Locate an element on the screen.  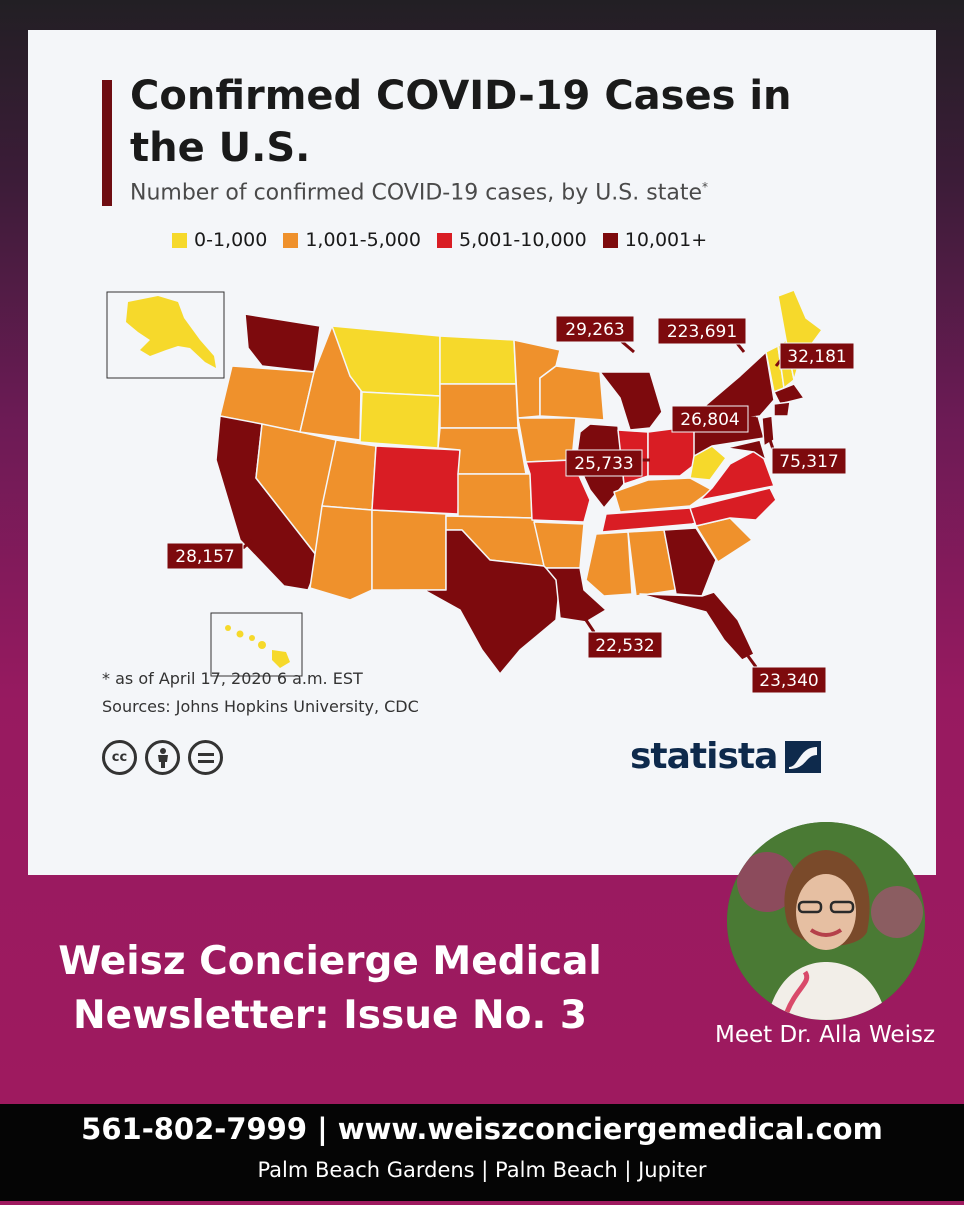
callout-washington: 29,263 is located at coordinates (595, 334).